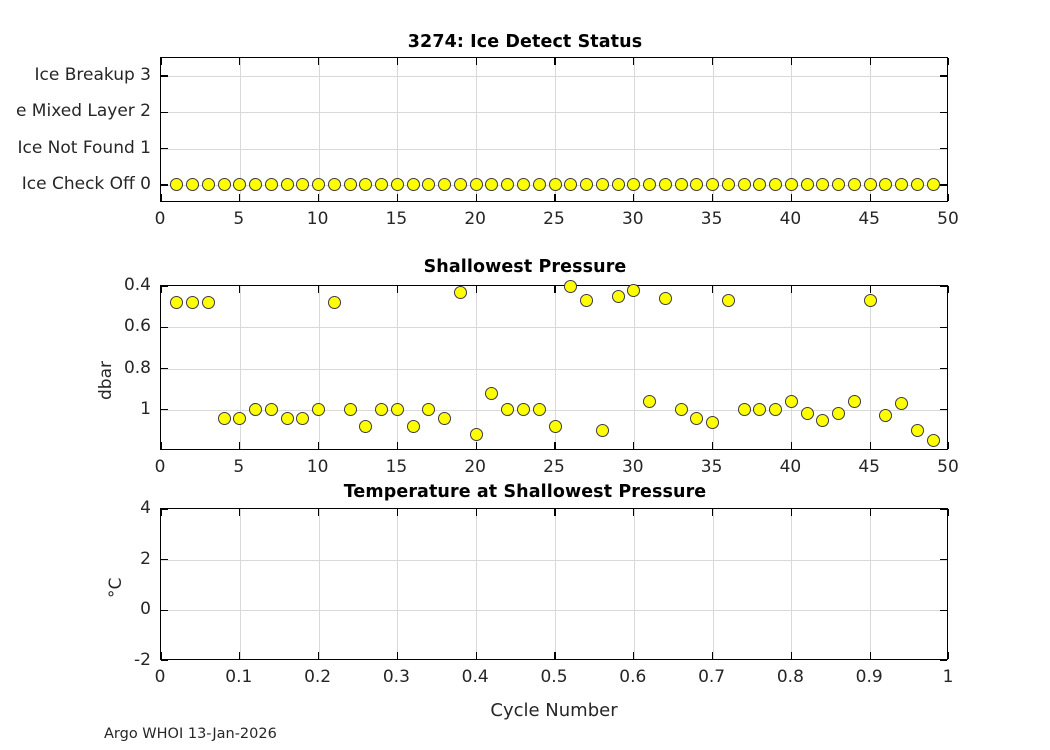  I want to click on x-tick-label: 0.4, so click(475, 677).